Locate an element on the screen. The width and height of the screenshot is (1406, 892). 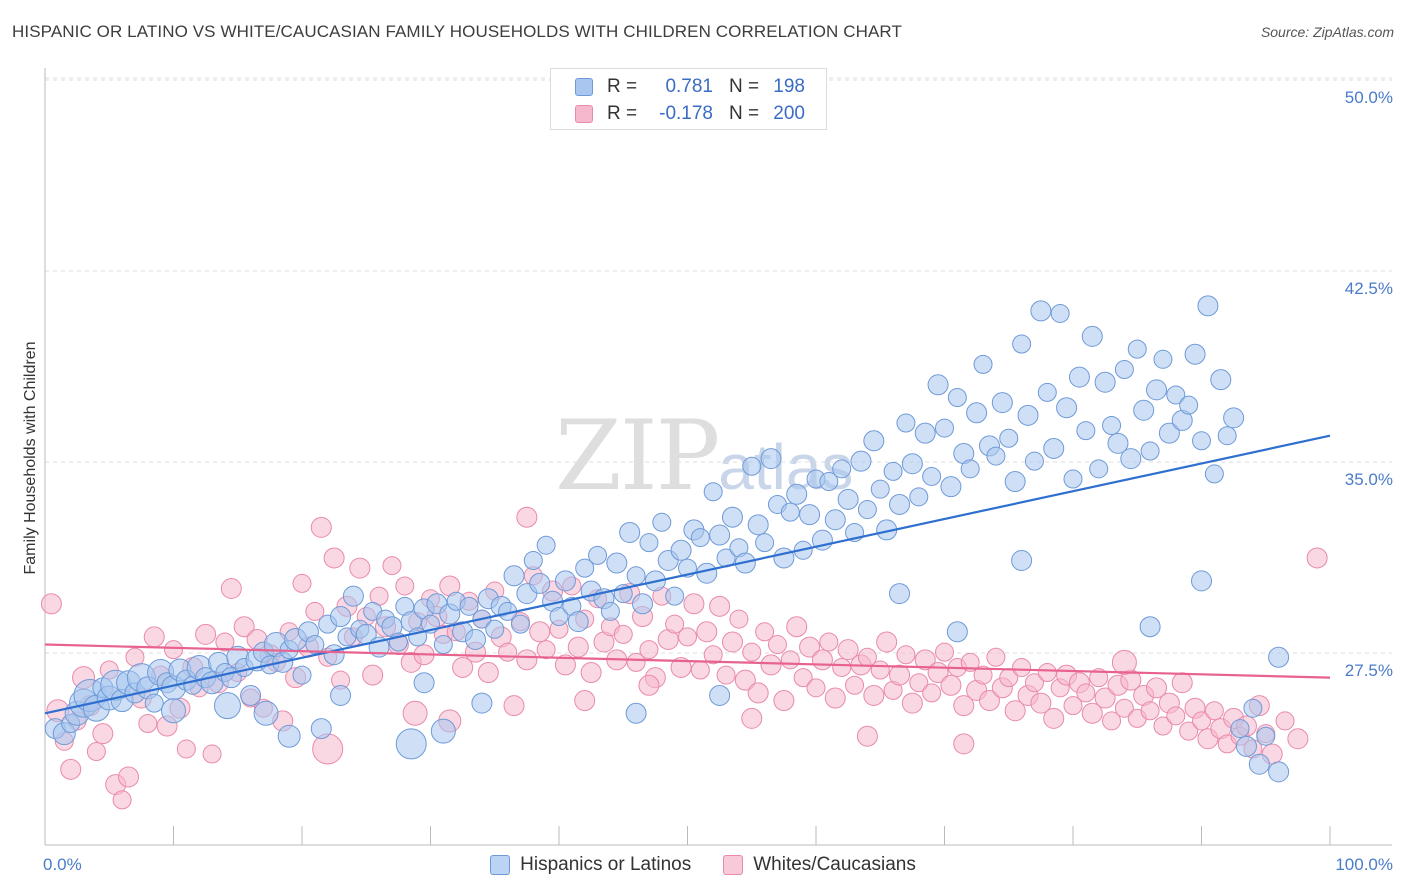
legend-item-hispanics: Hispanics or Latinos is located at coordinates (590, 865).